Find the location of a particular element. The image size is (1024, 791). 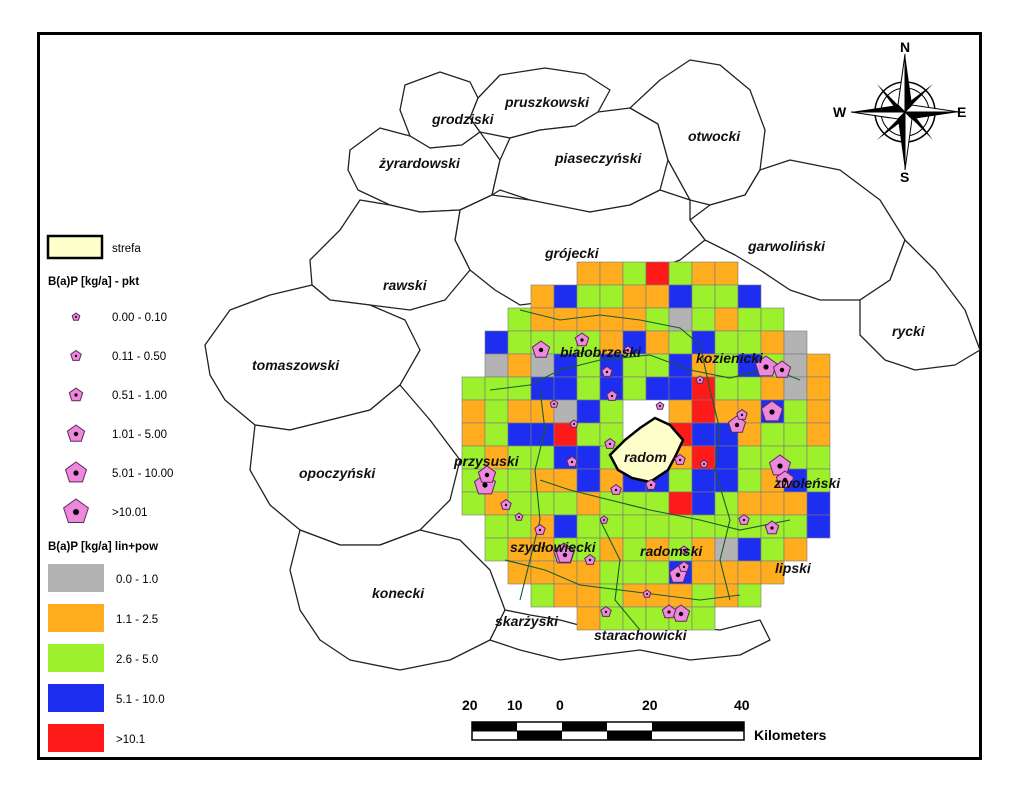

legend-grid-title: B(a)P [kg/a] lin+pow is located at coordinates (103, 547).